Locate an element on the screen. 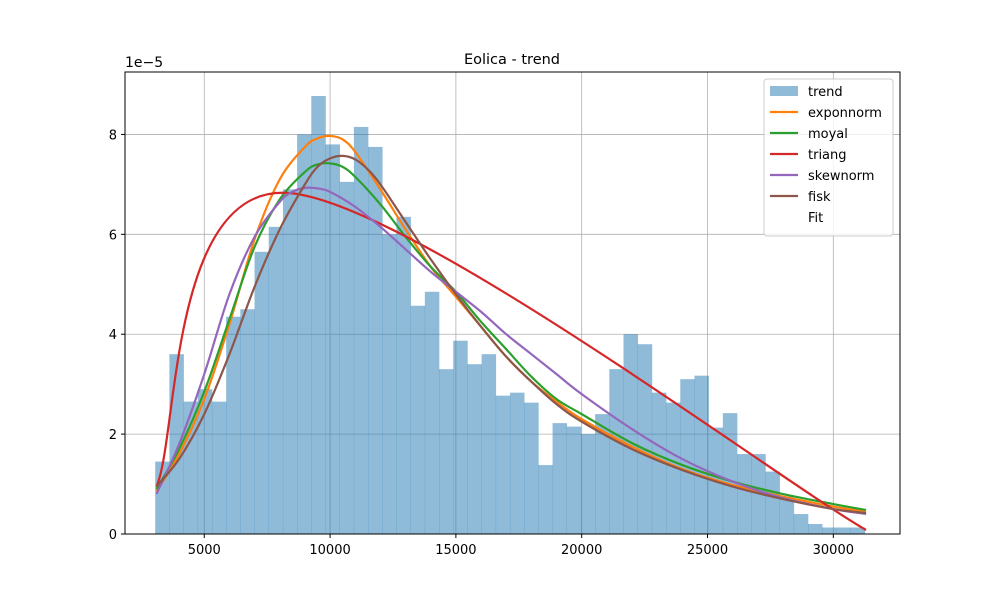  legend: trend exponnorm moyal triang skewnorm fisk Fit is located at coordinates (828, 157).